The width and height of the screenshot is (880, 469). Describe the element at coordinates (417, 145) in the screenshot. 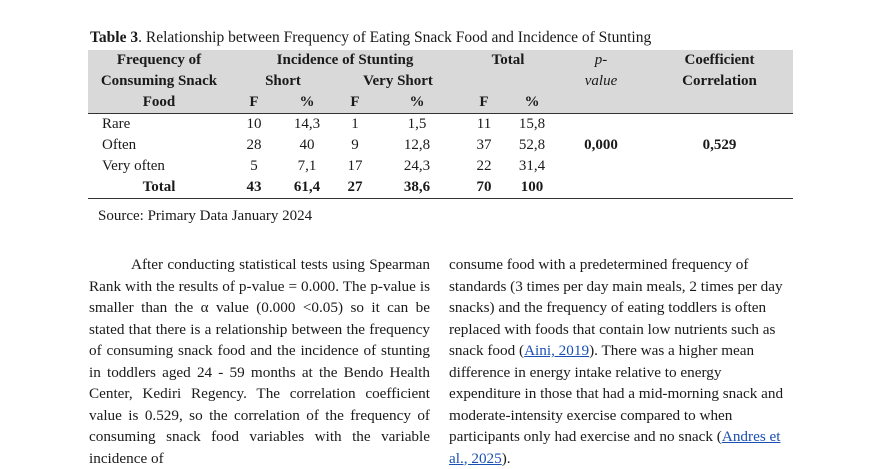

I see `cell-very-short-pct: 12,8` at that location.